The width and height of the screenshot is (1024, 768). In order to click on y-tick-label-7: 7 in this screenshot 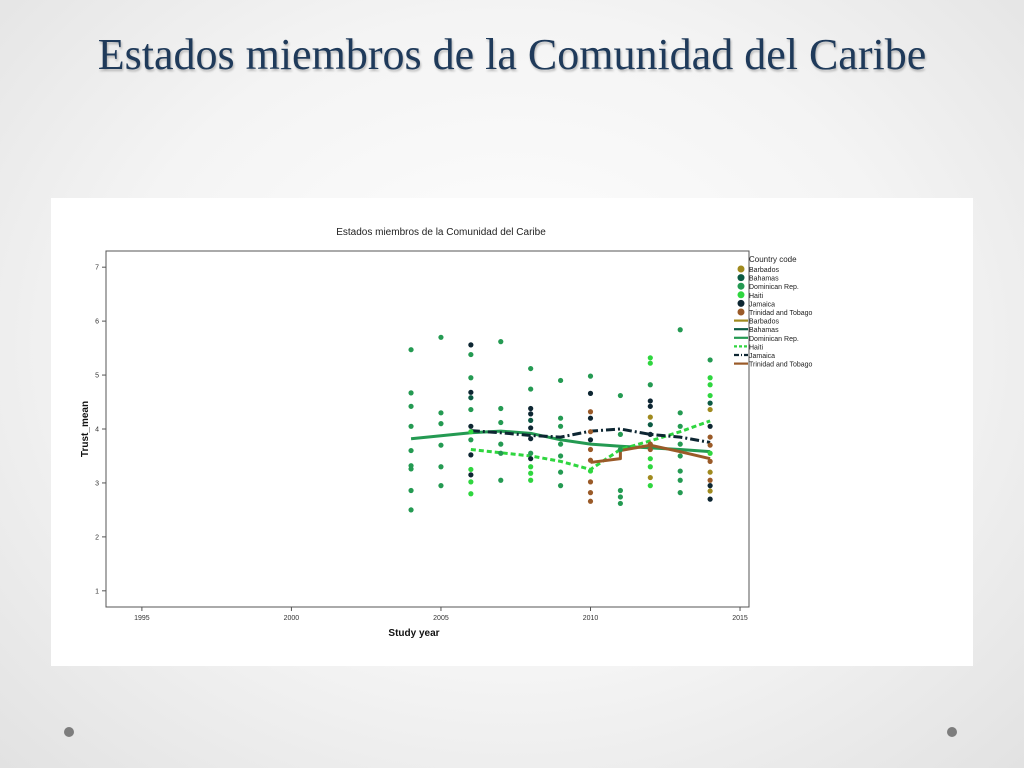, I will do `click(97, 268)`.